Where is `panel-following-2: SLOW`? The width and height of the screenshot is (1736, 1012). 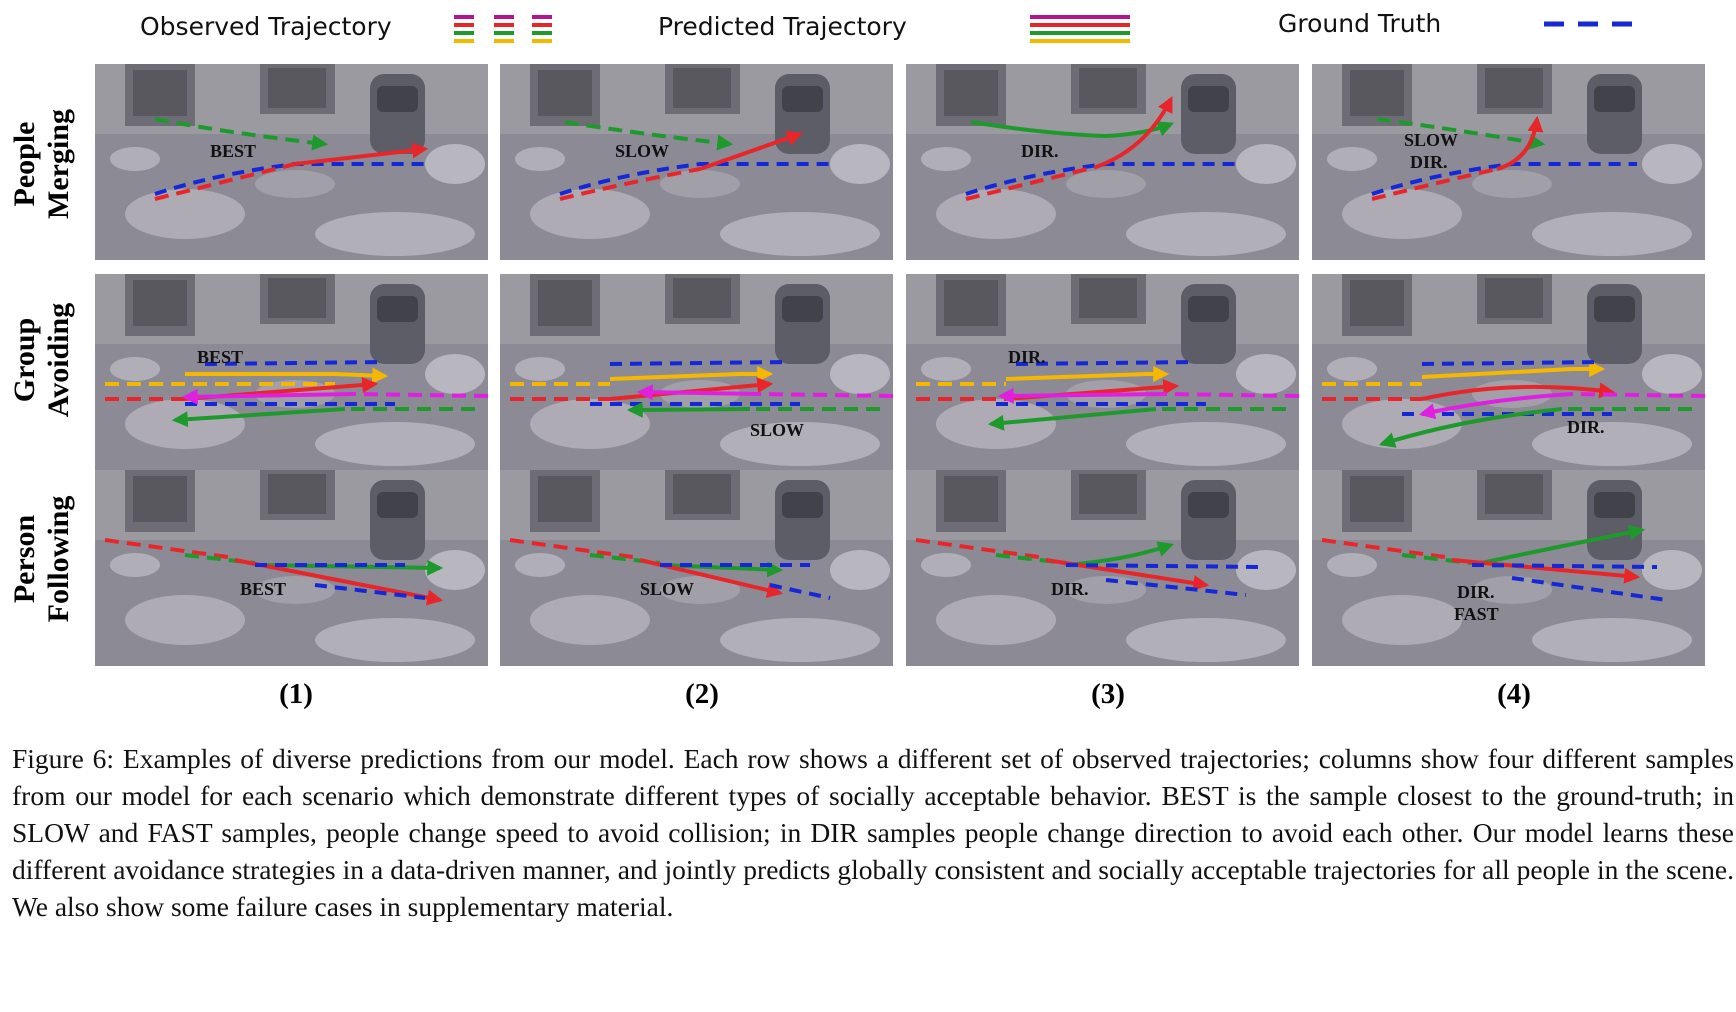
panel-following-2: SLOW is located at coordinates (696, 568).